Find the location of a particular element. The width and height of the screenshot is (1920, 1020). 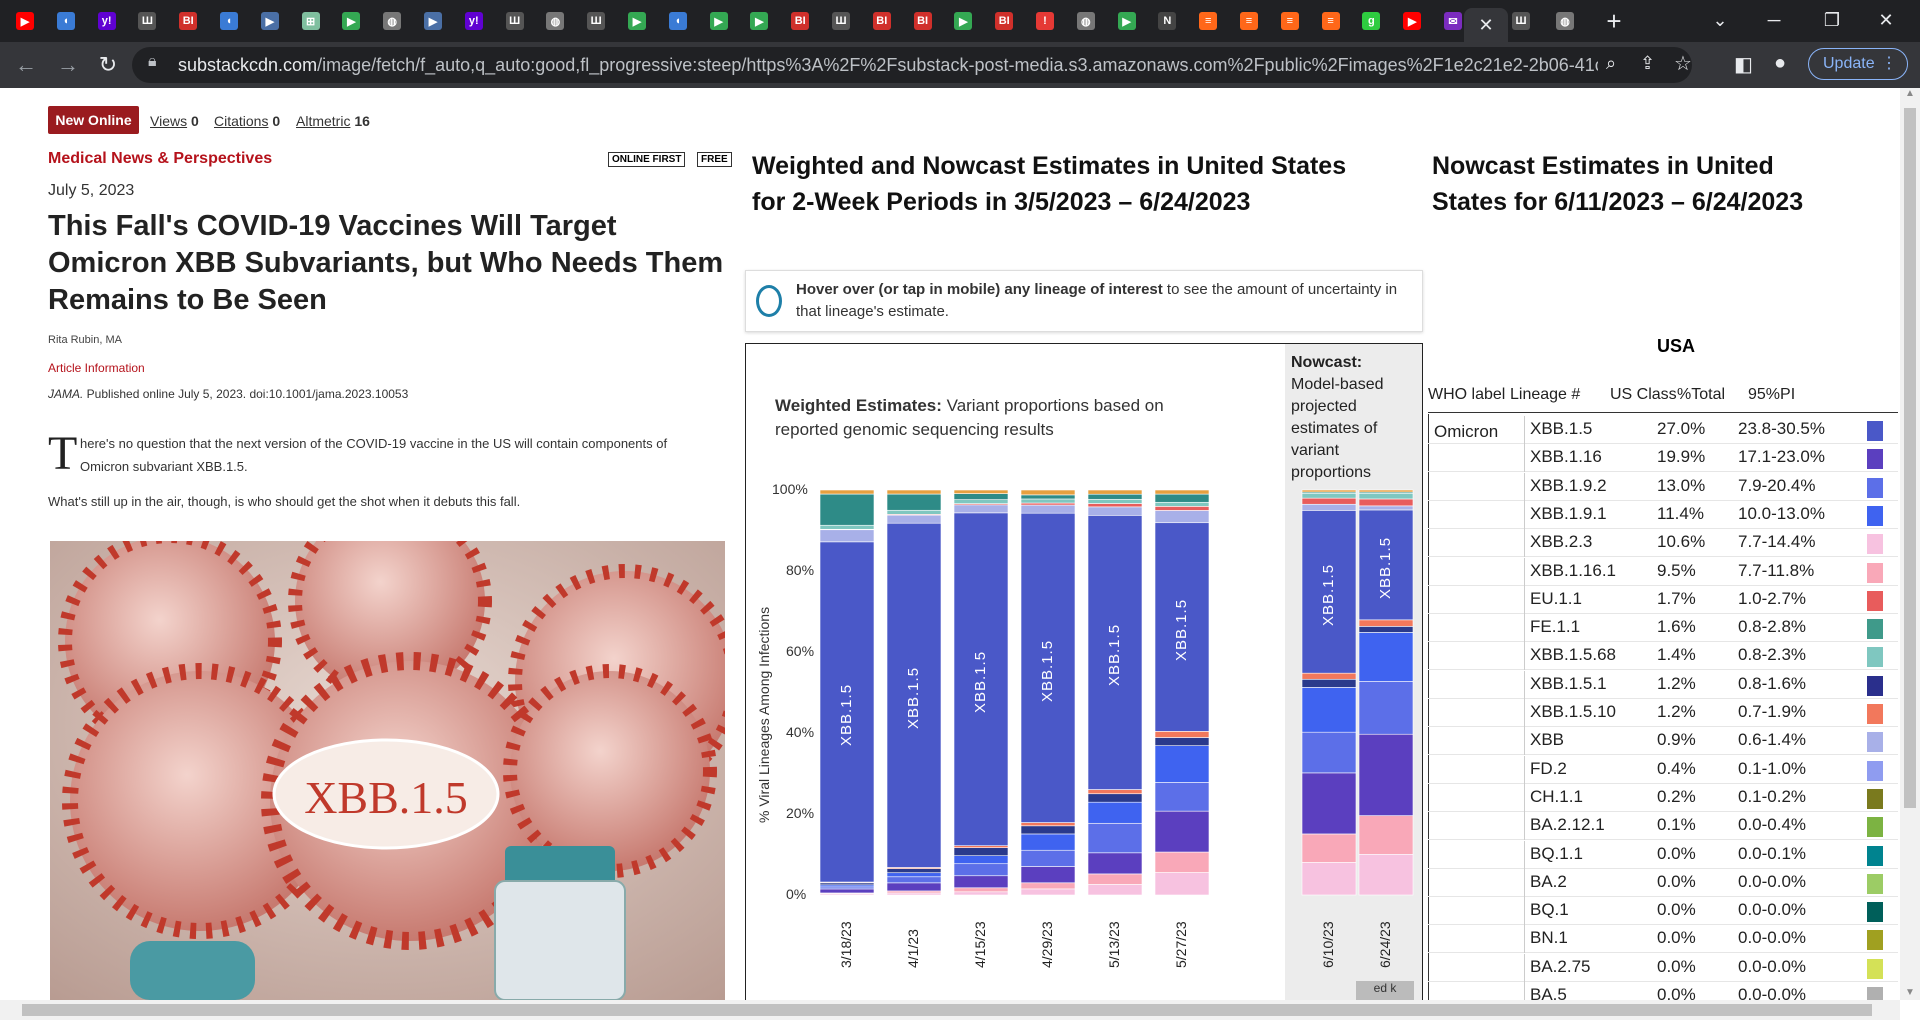

browser-tab-4: BI is located at coordinates (188, 21).